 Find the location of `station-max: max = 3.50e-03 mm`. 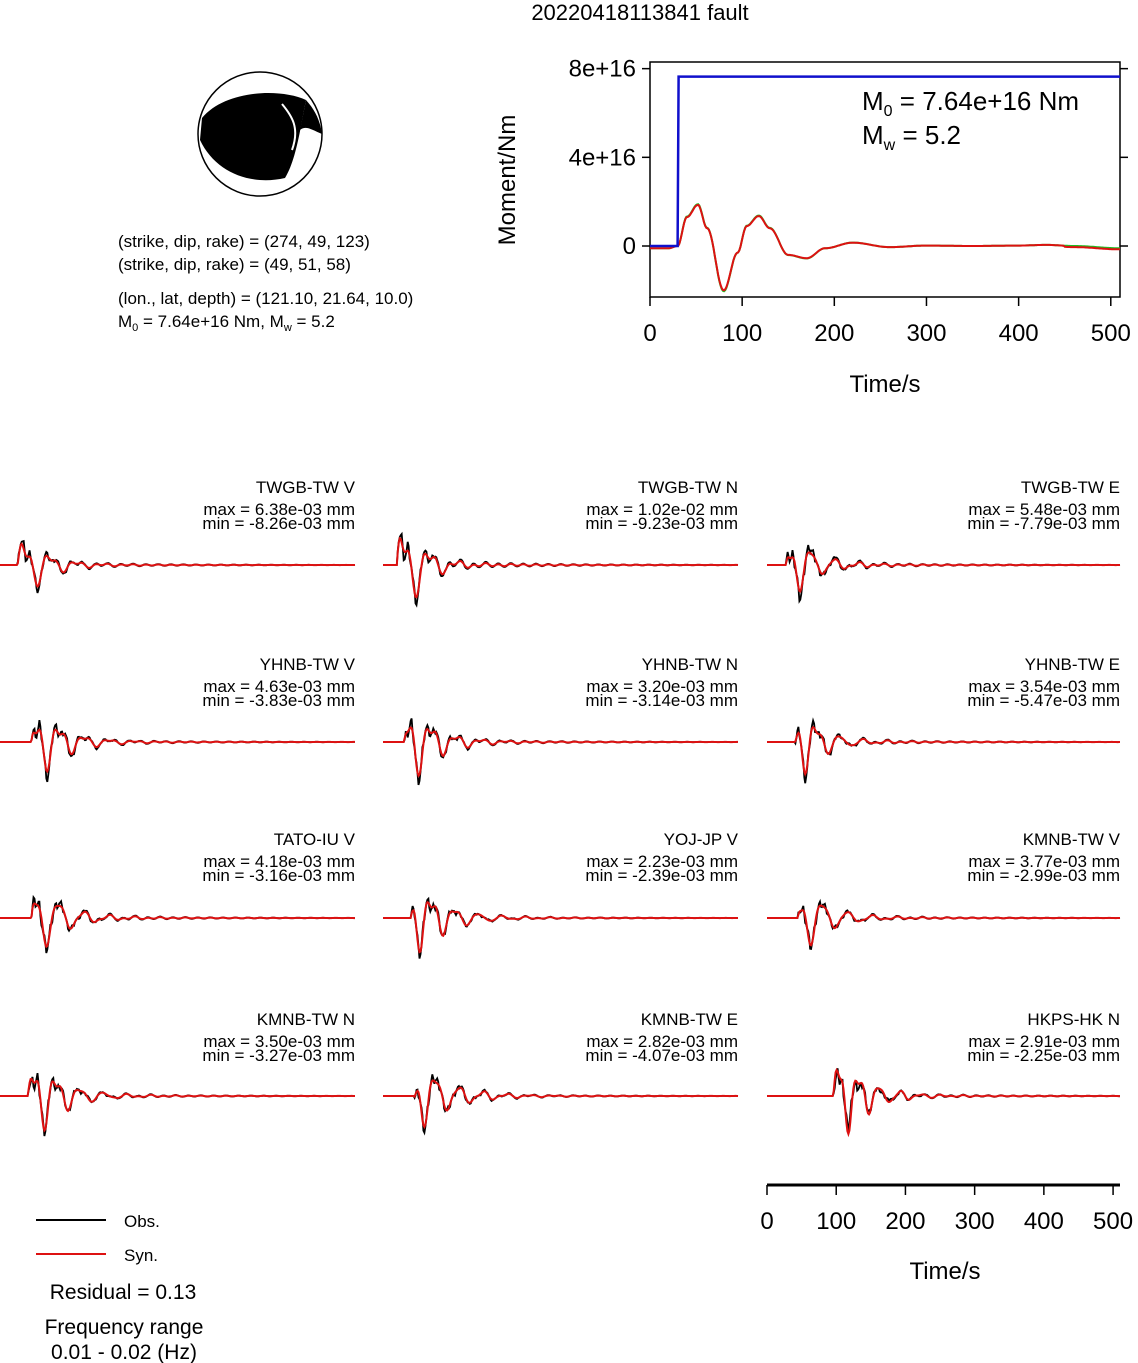

station-max: max = 3.50e-03 mm is located at coordinates (279, 1041).